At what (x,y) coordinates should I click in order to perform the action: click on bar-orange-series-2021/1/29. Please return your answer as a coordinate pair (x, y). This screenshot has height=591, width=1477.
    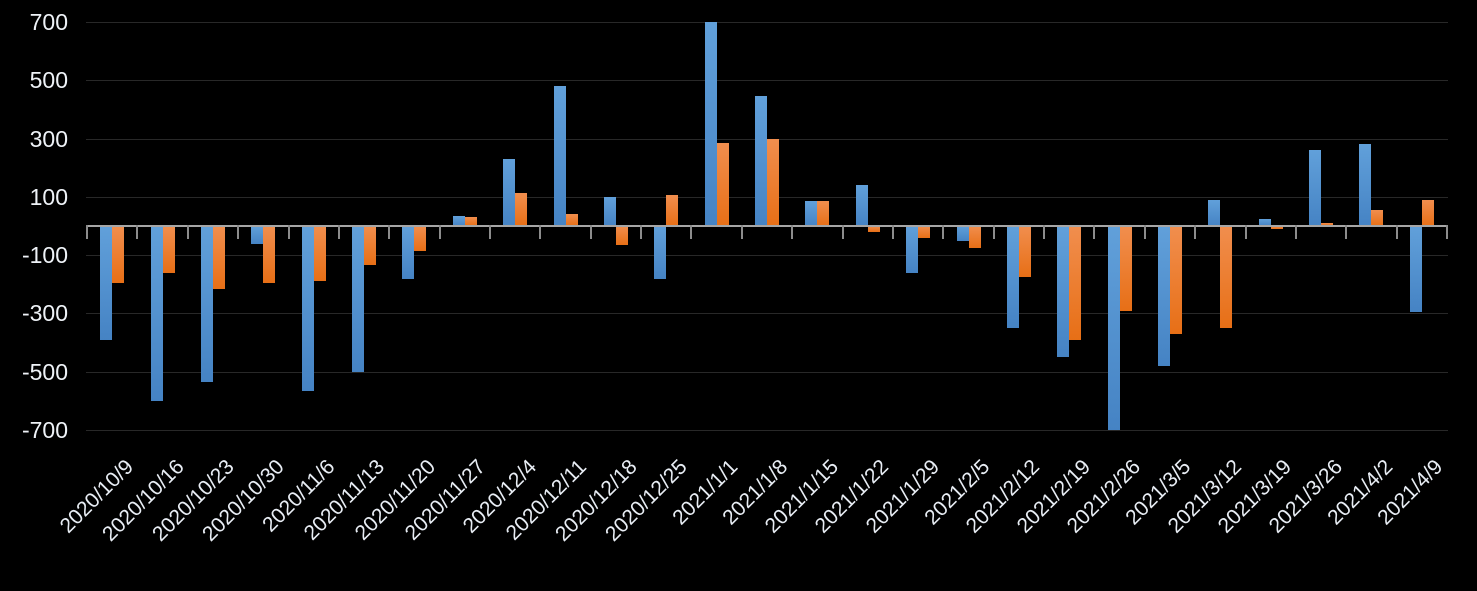
    Looking at the image, I should click on (924, 232).